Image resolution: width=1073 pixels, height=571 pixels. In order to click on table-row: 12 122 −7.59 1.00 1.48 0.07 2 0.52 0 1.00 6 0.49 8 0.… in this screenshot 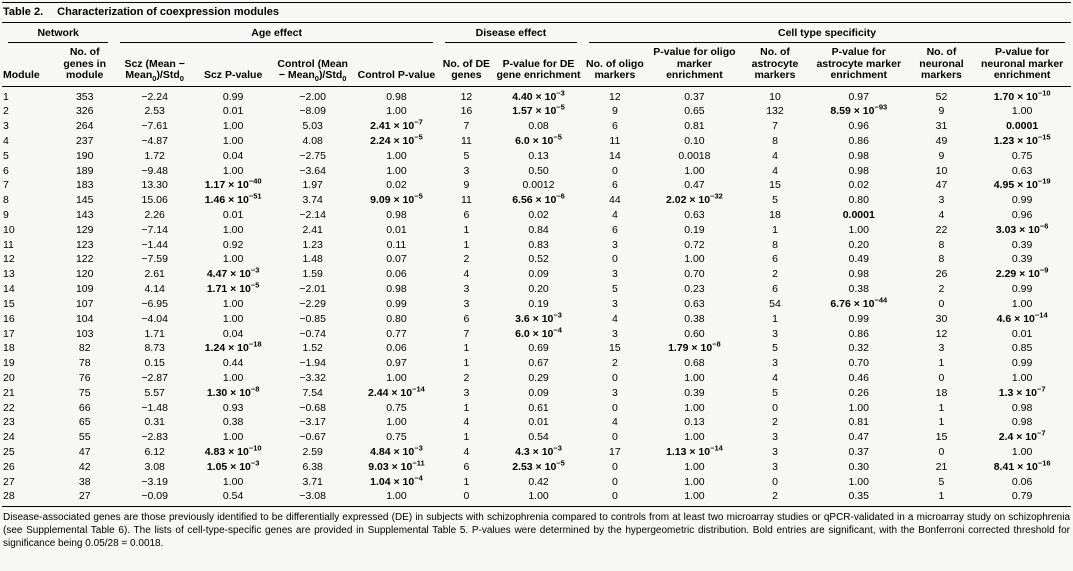, I will do `click(536, 259)`.